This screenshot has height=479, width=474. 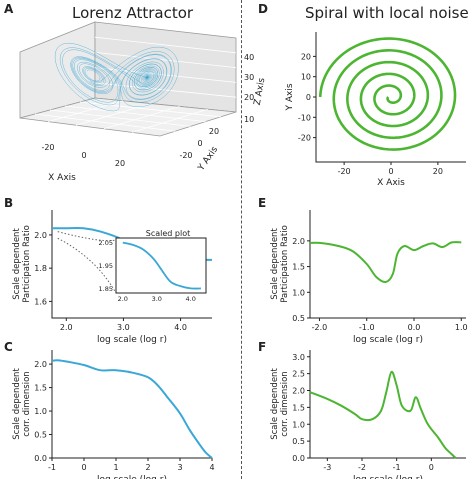 I want to click on a-ylabel: Y Axis, so click(x=208, y=159).